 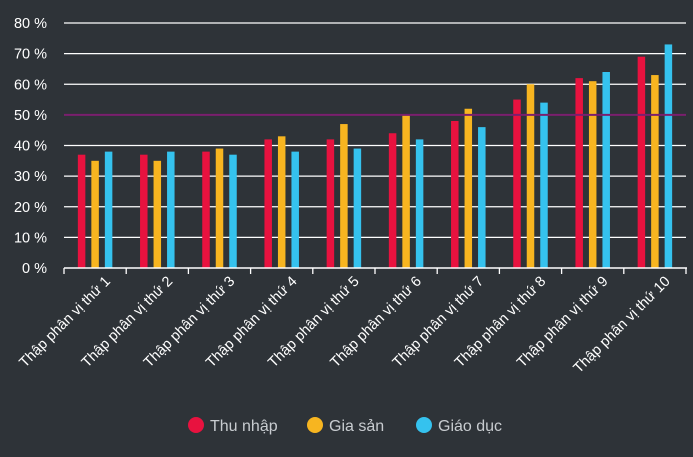 I want to click on y-tick-label: 50 %, so click(x=30, y=116).